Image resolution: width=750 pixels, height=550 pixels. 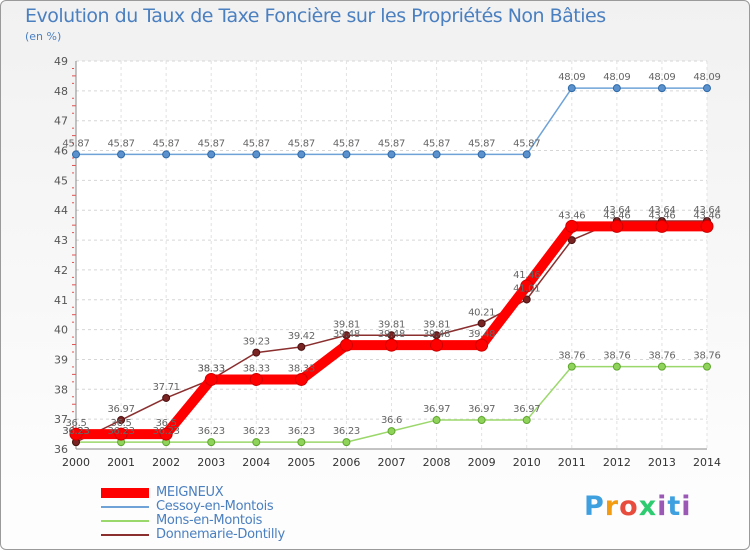 What do you see at coordinates (215, 506) in the screenshot?
I see `legend-label: Cessoy-en-Montois` at bounding box center [215, 506].